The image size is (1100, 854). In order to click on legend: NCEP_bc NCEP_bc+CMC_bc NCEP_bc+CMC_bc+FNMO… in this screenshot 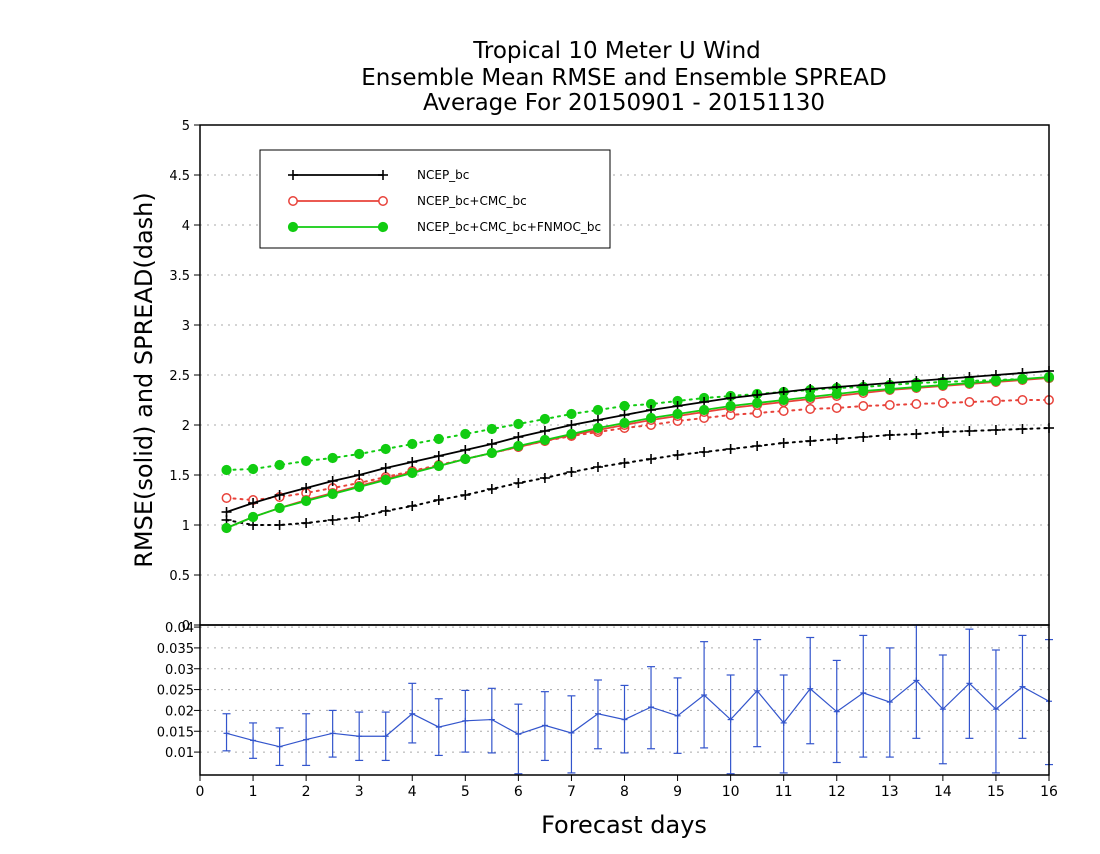, I will do `click(435, 199)`.